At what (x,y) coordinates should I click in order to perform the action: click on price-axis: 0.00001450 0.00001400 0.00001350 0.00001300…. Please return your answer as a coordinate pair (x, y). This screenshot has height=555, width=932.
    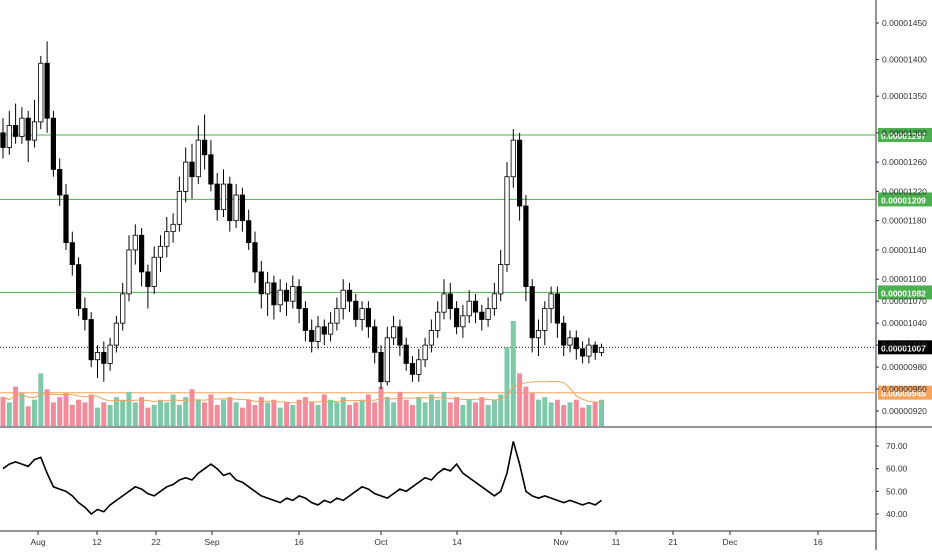
    Looking at the image, I should click on (901, 217).